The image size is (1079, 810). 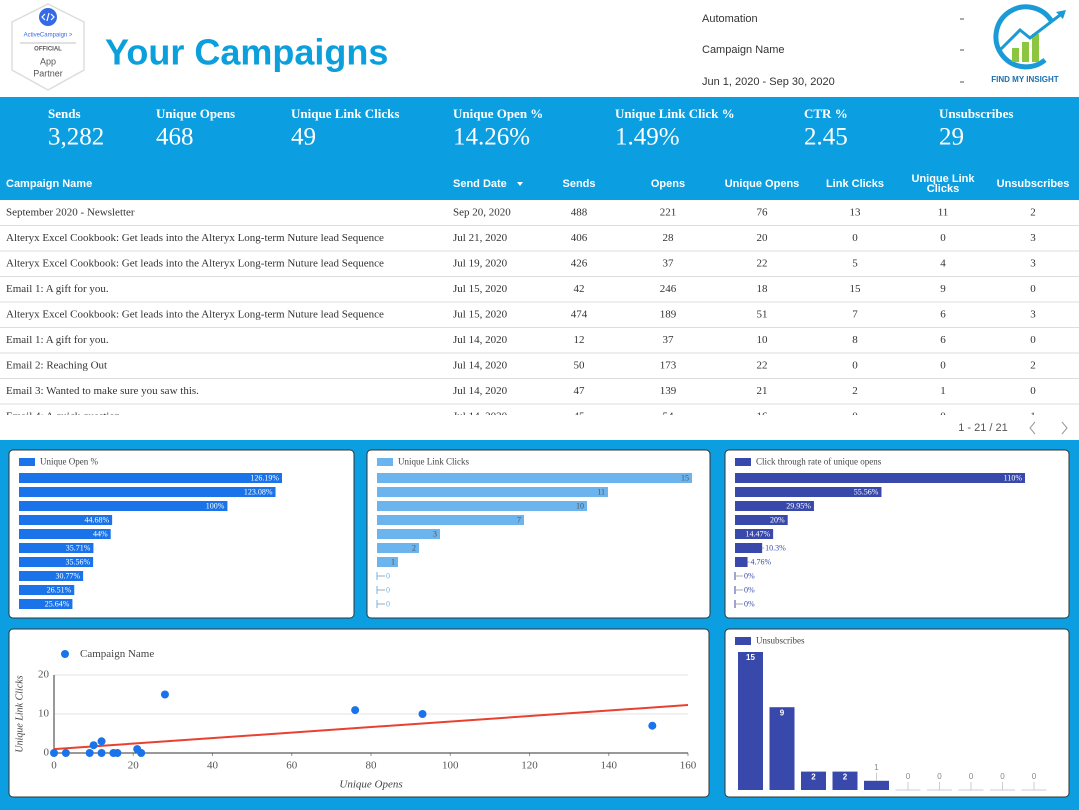 I want to click on column-header-line: Unique Link, so click(x=944, y=179).